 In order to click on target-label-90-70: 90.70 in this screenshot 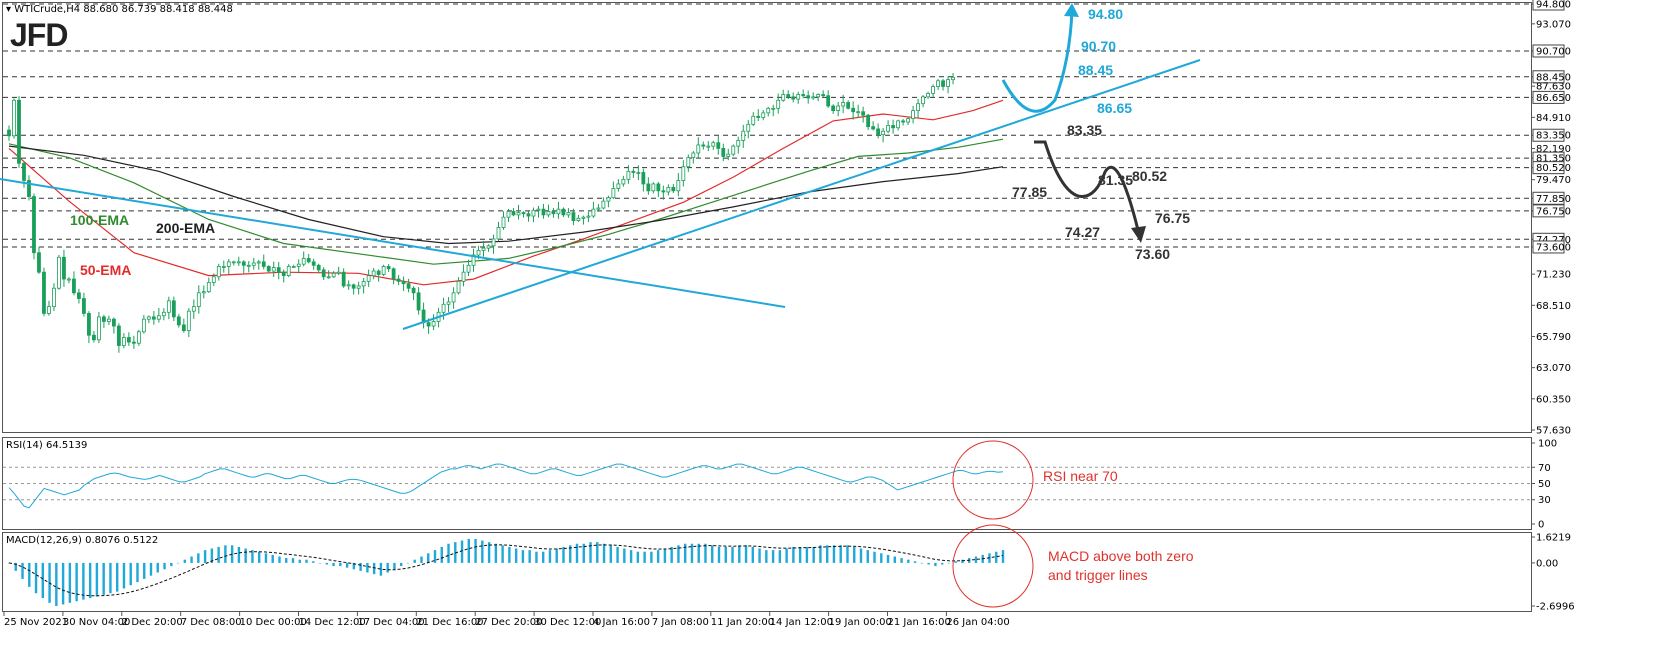, I will do `click(1098, 46)`.